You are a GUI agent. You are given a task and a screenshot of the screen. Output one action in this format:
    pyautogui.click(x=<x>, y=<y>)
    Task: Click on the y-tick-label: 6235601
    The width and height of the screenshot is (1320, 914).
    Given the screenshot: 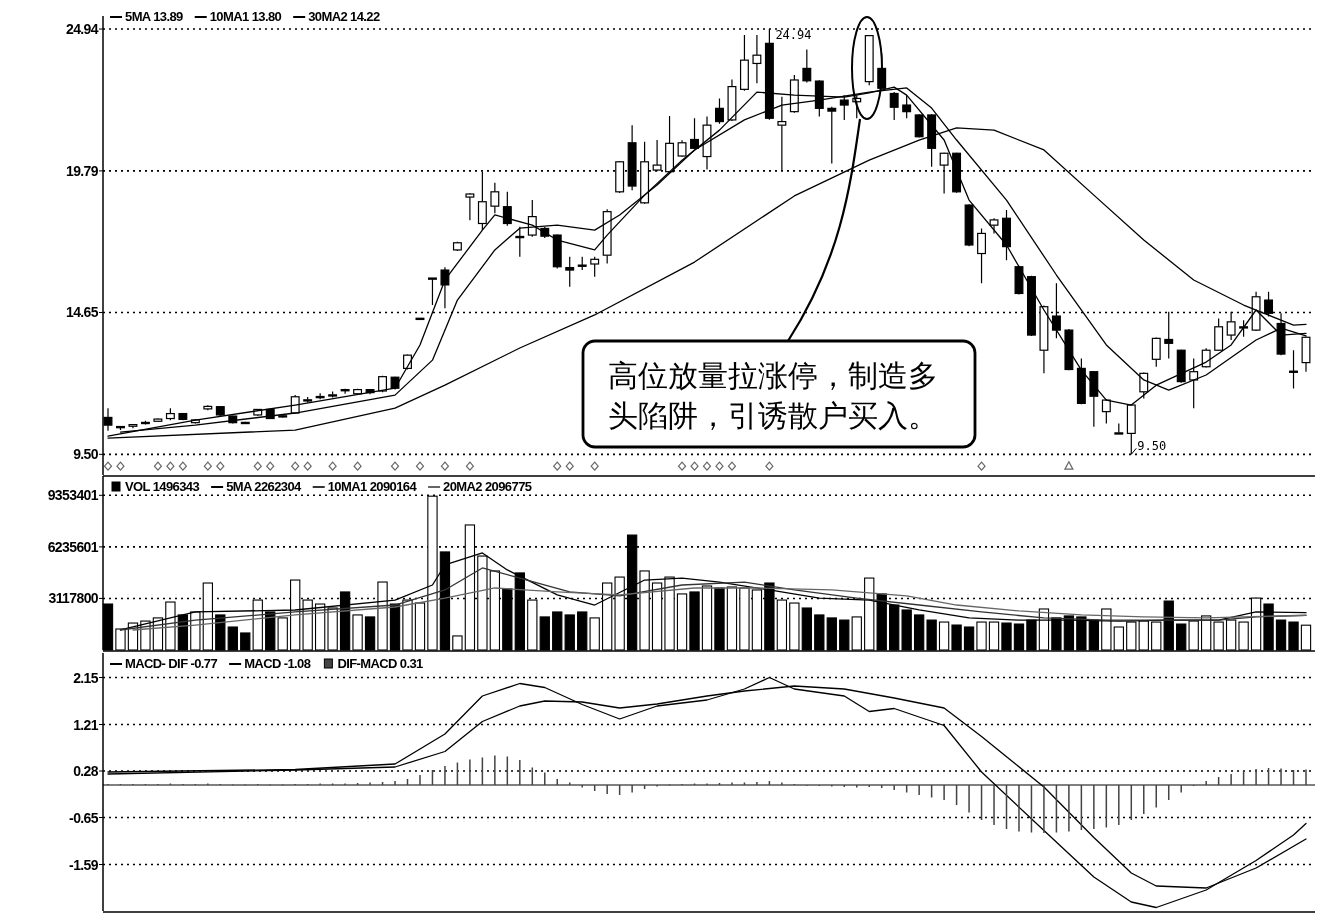 What is the action you would take?
    pyautogui.click(x=73, y=546)
    